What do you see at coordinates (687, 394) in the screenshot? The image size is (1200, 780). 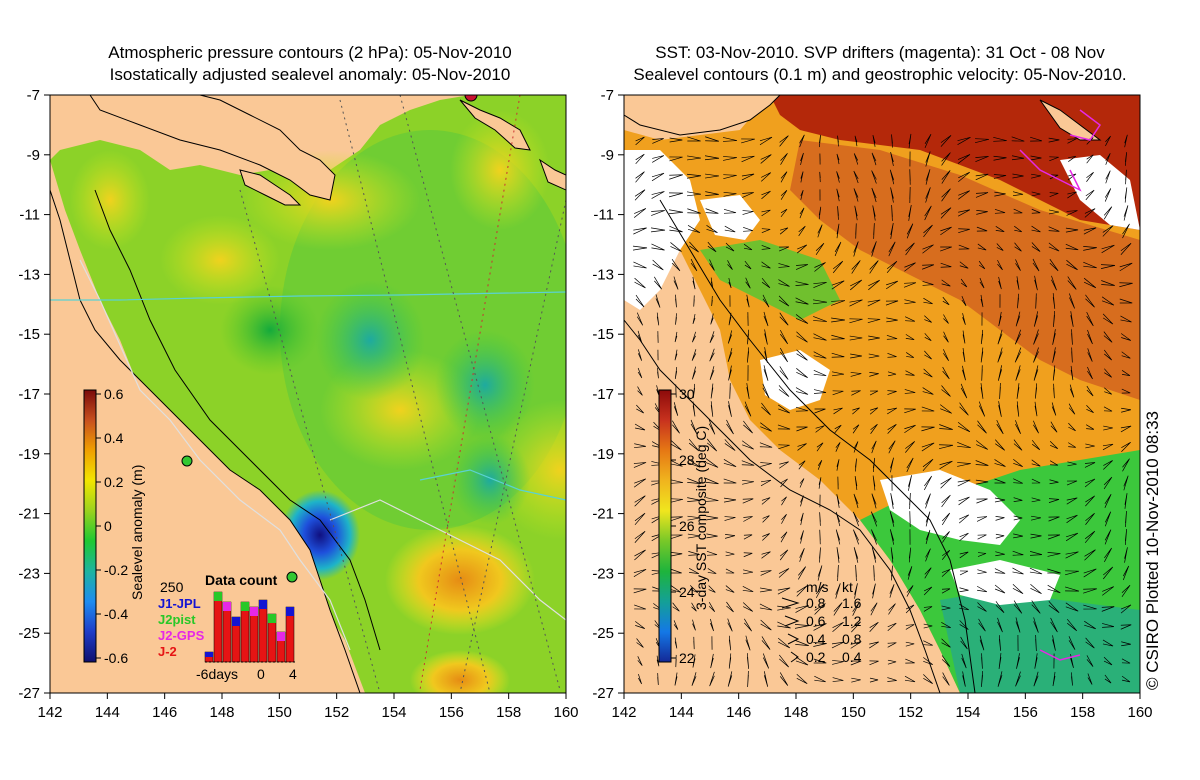 I see `sst-colorbar-tick-label: 30` at bounding box center [687, 394].